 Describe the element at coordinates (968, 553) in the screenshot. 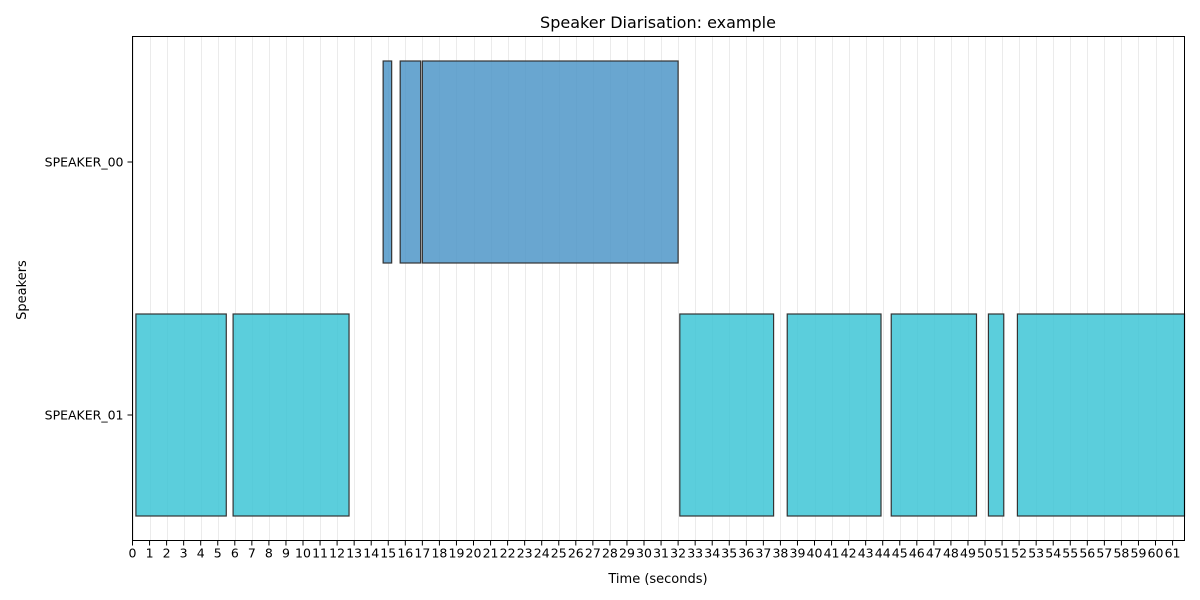

I see `x-tick-label: 49` at that location.